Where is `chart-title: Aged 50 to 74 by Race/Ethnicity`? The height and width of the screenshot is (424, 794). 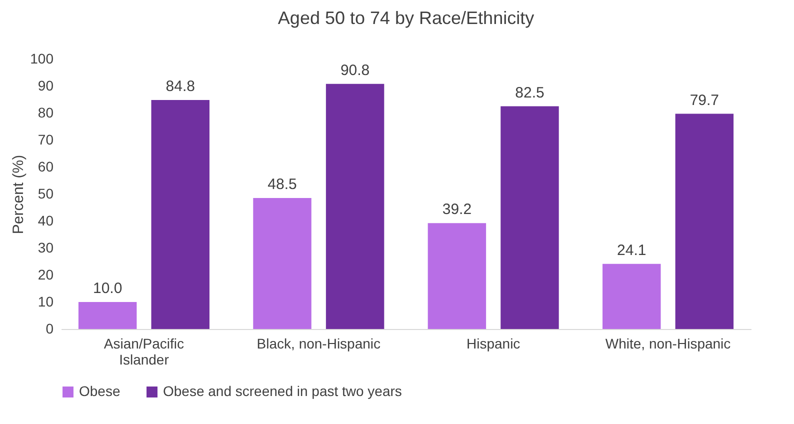 chart-title: Aged 50 to 74 by Race/Ethnicity is located at coordinates (406, 18).